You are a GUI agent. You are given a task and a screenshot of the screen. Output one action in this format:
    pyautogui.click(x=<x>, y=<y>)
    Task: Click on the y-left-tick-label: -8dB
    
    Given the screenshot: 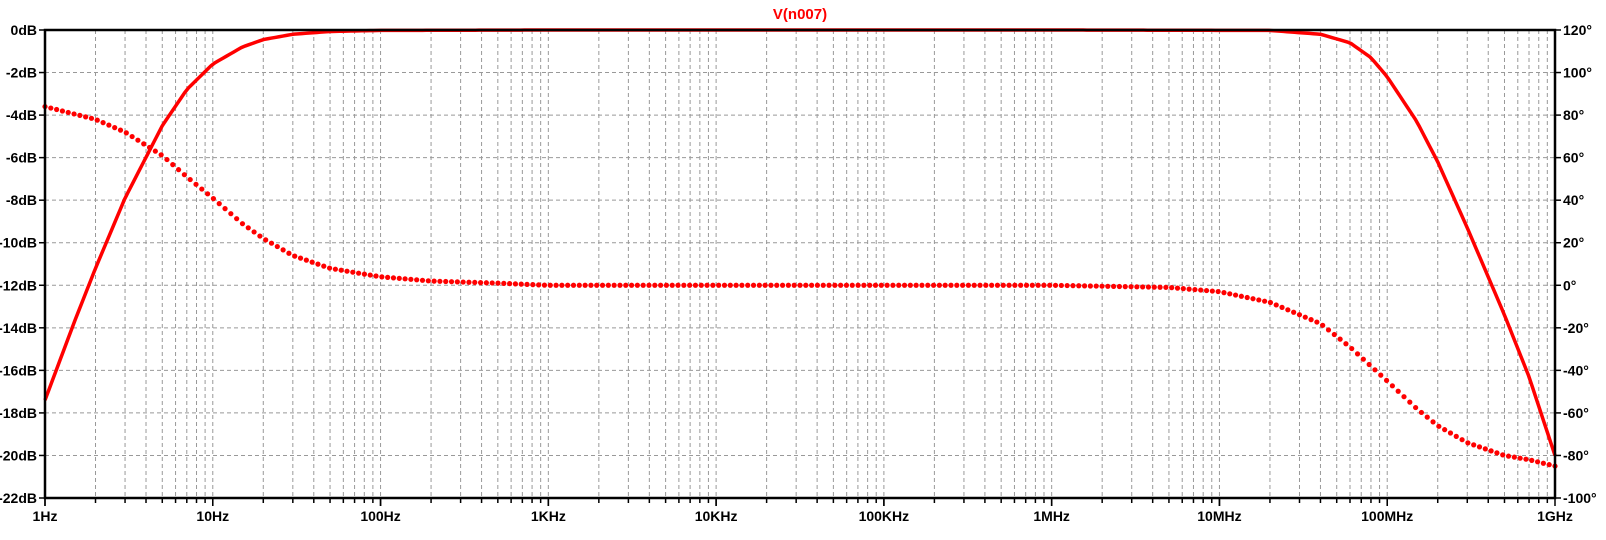 What is the action you would take?
    pyautogui.click(x=21, y=200)
    